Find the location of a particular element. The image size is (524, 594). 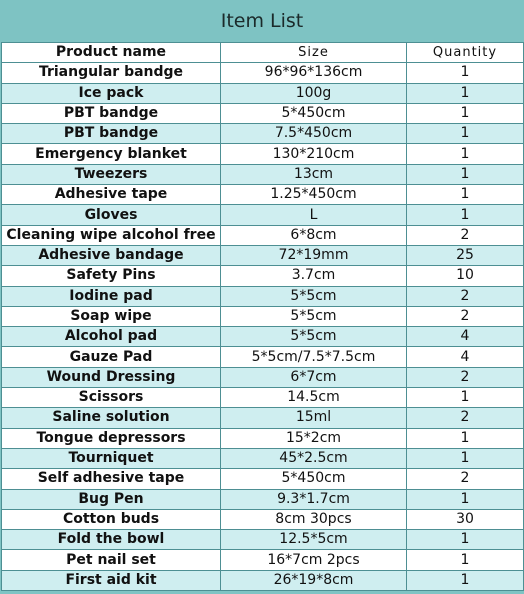

cell-quantity: 25 is located at coordinates (465, 255).